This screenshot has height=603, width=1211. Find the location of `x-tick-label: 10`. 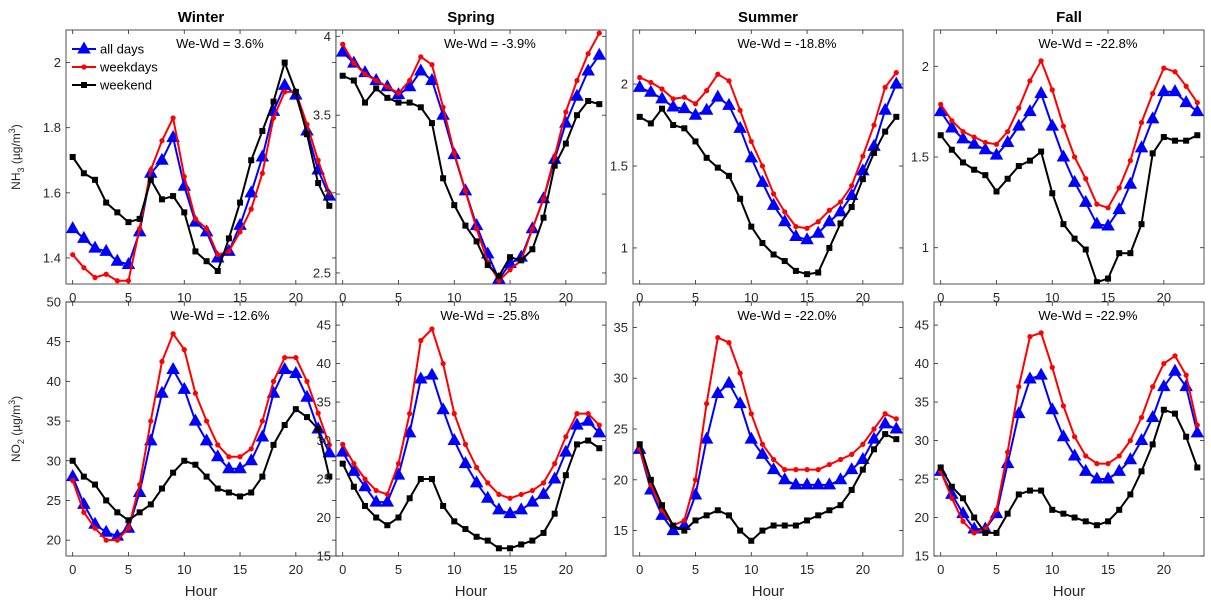

x-tick-label: 10 is located at coordinates (454, 297).